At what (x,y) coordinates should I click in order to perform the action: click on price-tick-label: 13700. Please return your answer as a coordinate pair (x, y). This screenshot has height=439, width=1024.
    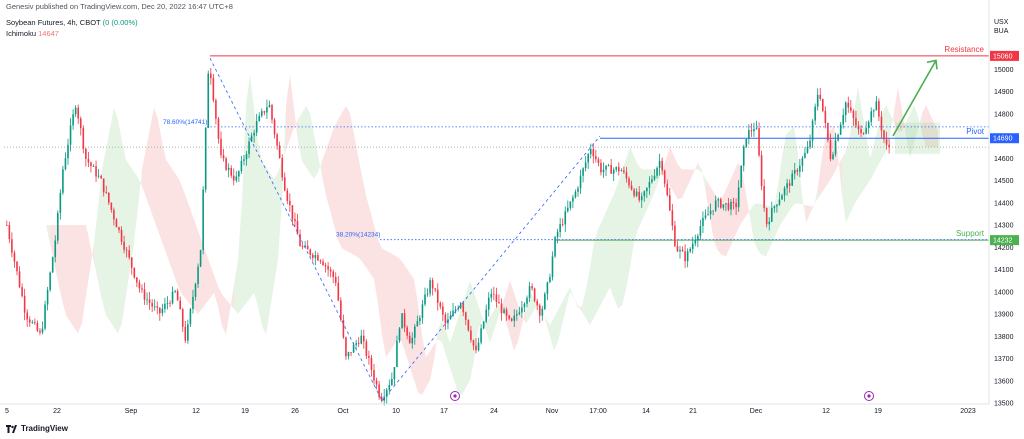
    Looking at the image, I should click on (1004, 359).